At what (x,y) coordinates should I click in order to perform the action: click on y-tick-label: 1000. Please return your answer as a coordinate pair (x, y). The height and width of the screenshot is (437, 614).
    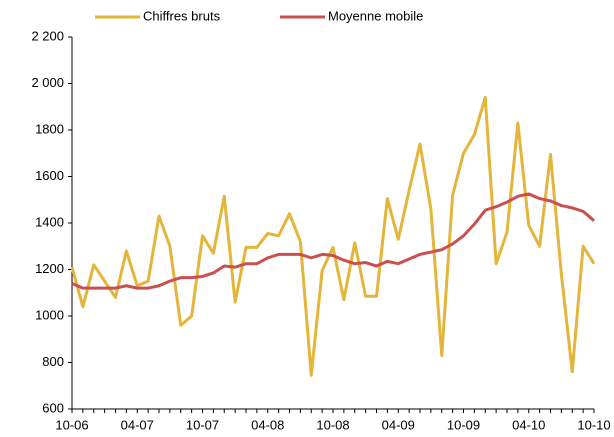
    Looking at the image, I should click on (49, 314).